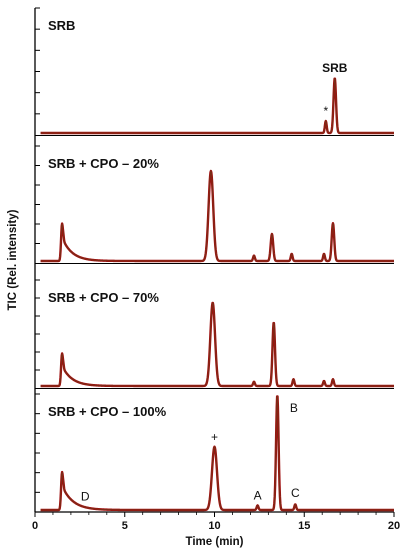  What do you see at coordinates (35, 526) in the screenshot?
I see `x-tick-label: 0` at bounding box center [35, 526].